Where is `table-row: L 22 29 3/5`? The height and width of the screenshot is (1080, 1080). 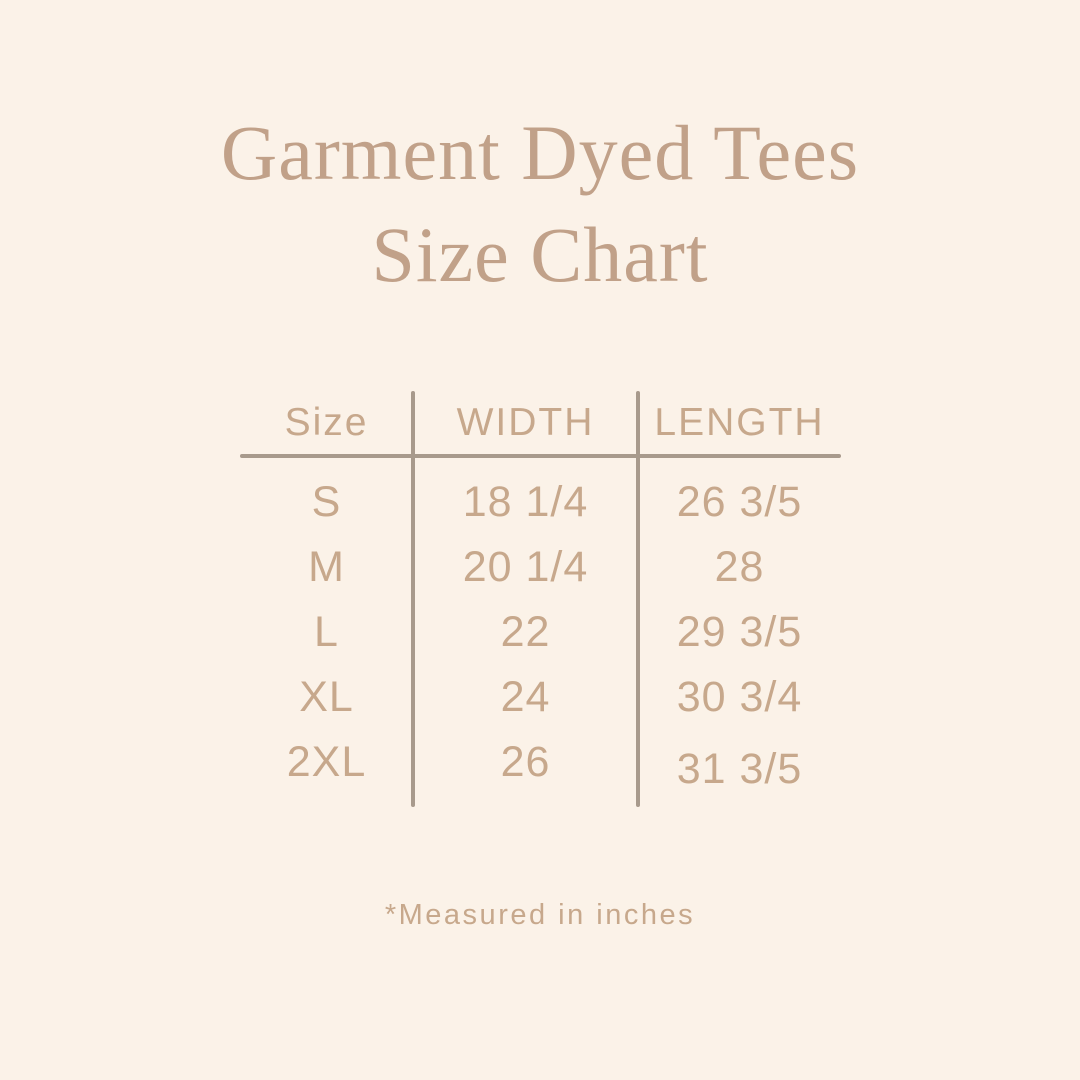
table-row: L 22 29 3/5 is located at coordinates (540, 632).